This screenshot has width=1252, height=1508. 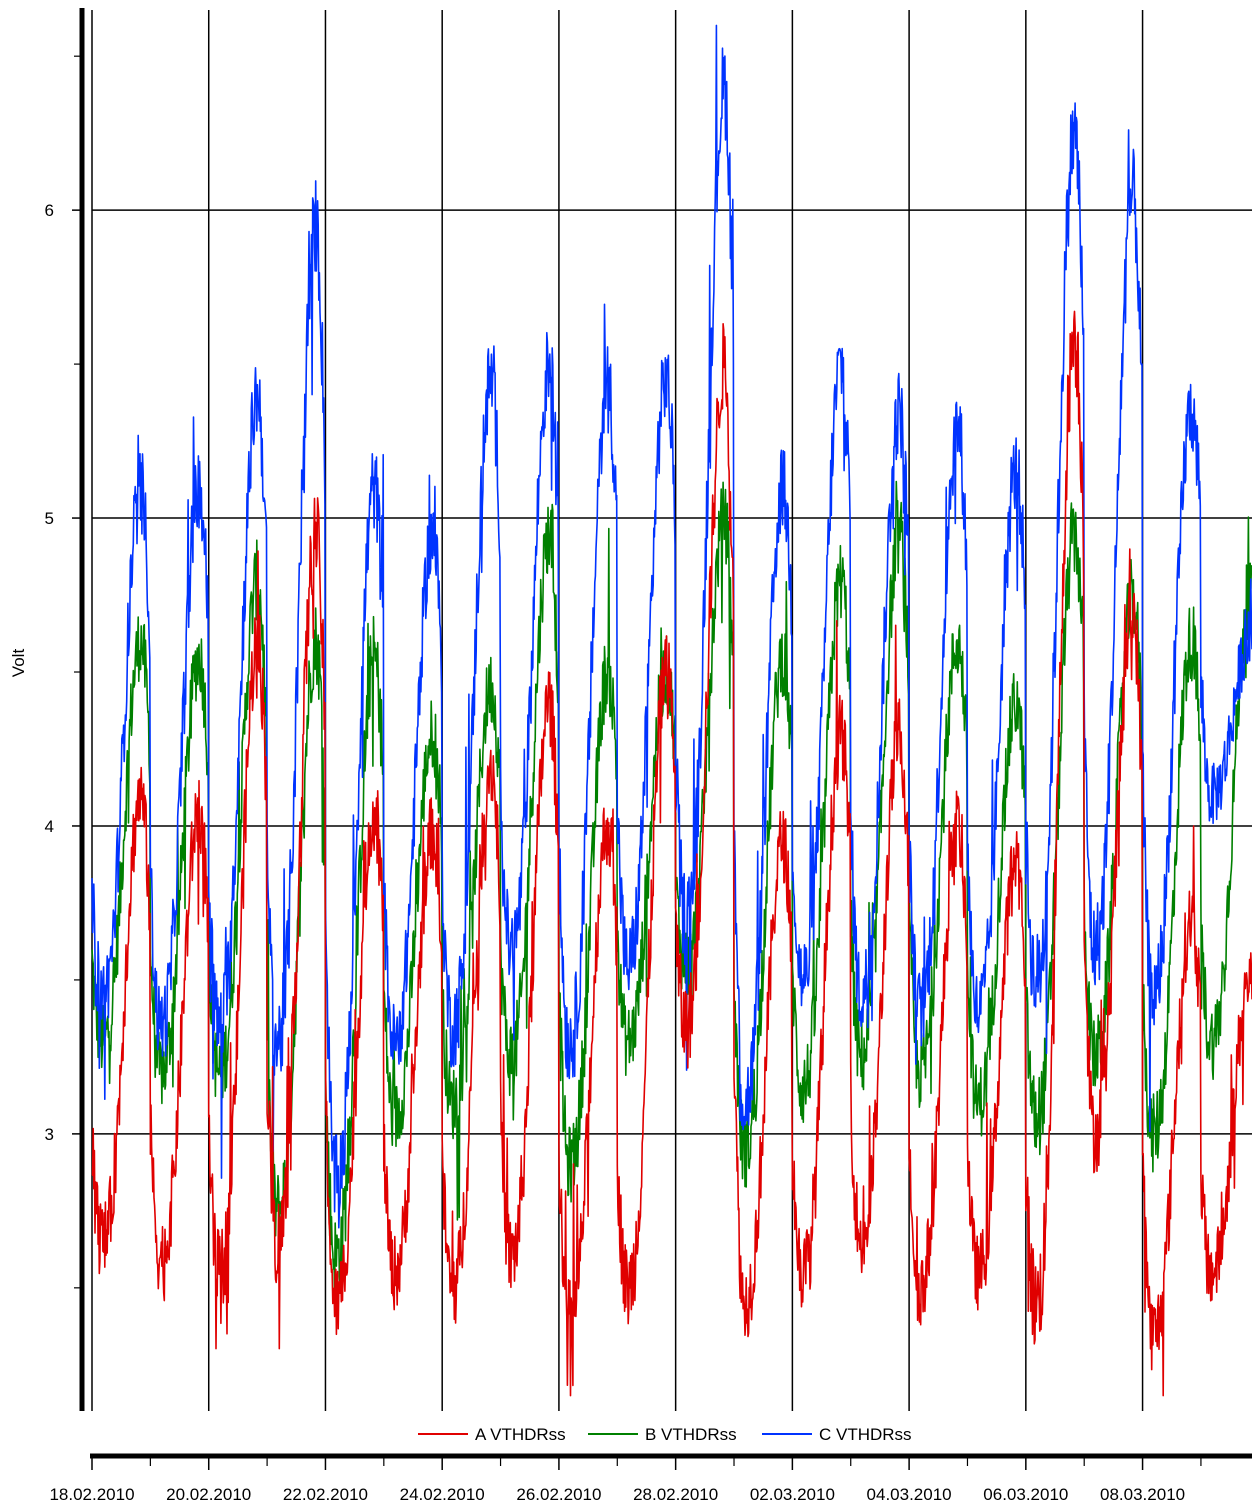 I want to click on y-tick-label: 5, so click(x=49, y=518).